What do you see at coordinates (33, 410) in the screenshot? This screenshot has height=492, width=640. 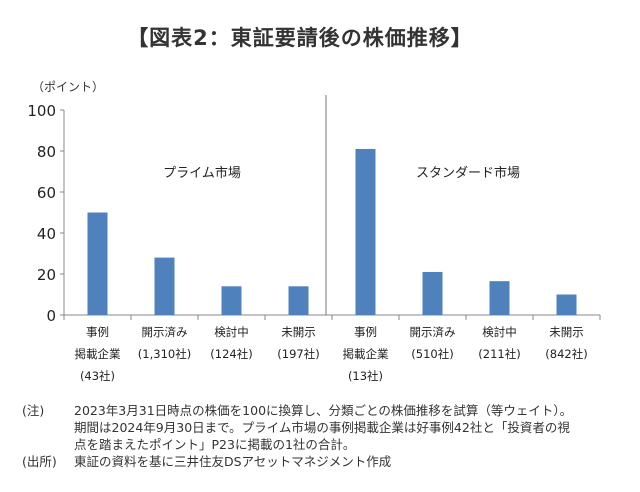 I see `note-label: (注)` at bounding box center [33, 410].